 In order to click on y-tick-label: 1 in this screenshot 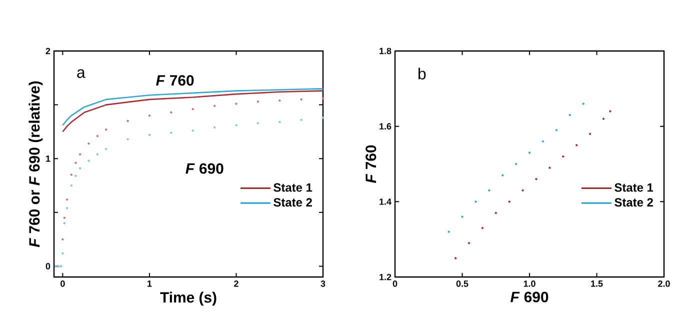, I will do `click(48, 159)`.